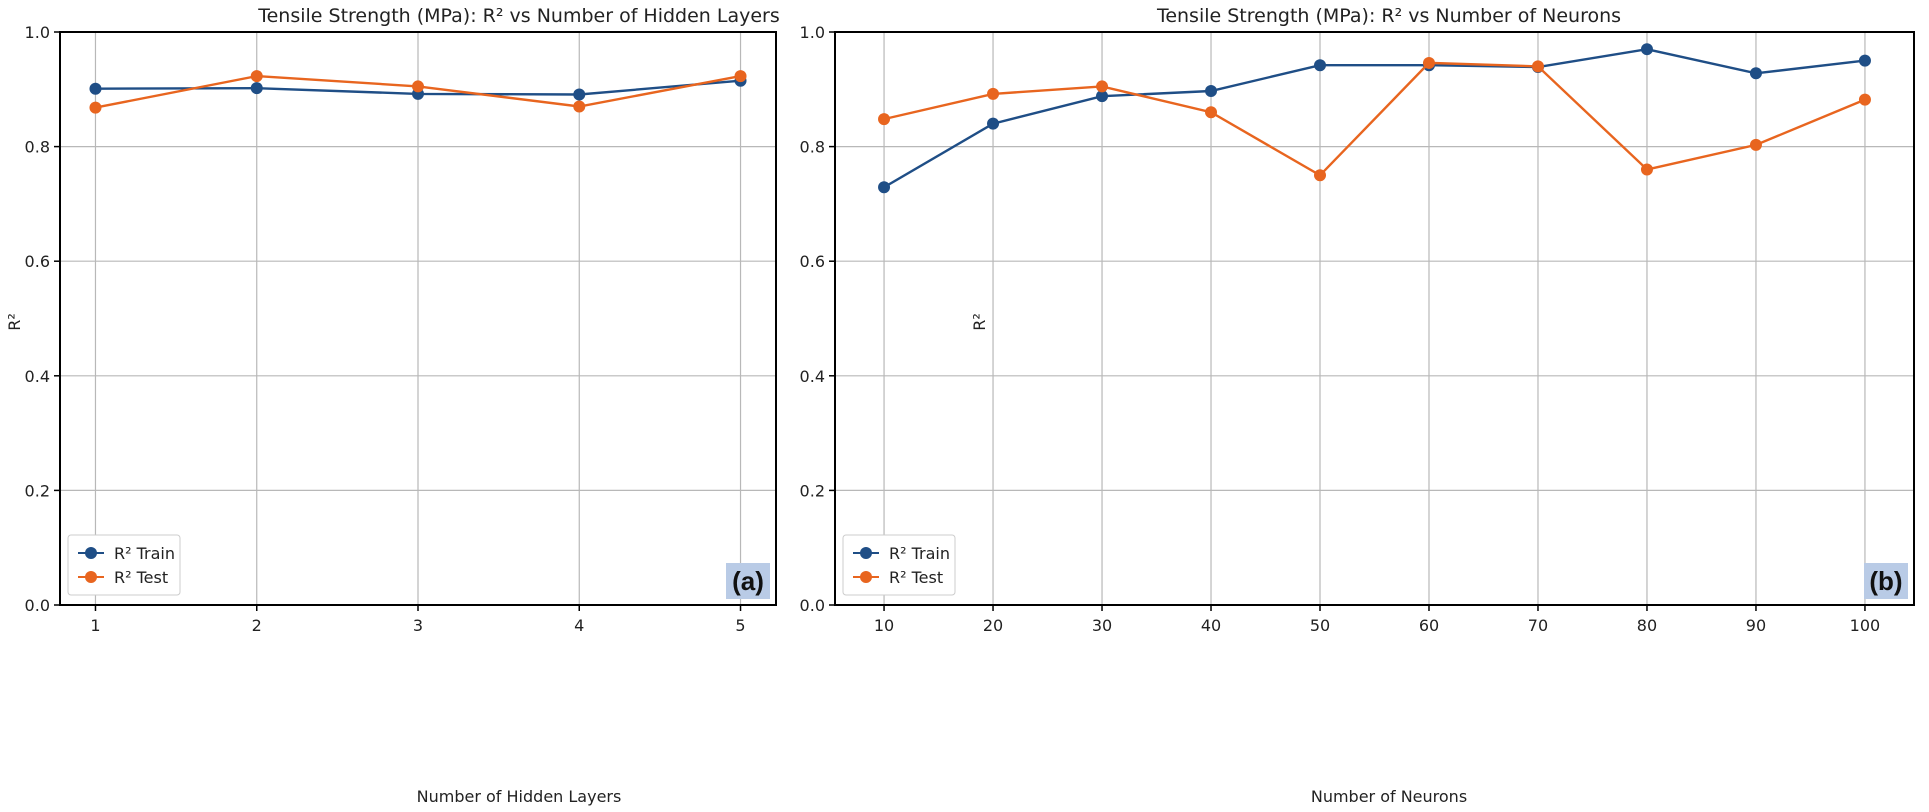 This screenshot has height=812, width=1929. I want to click on series-line-test, so click(1374, 119).